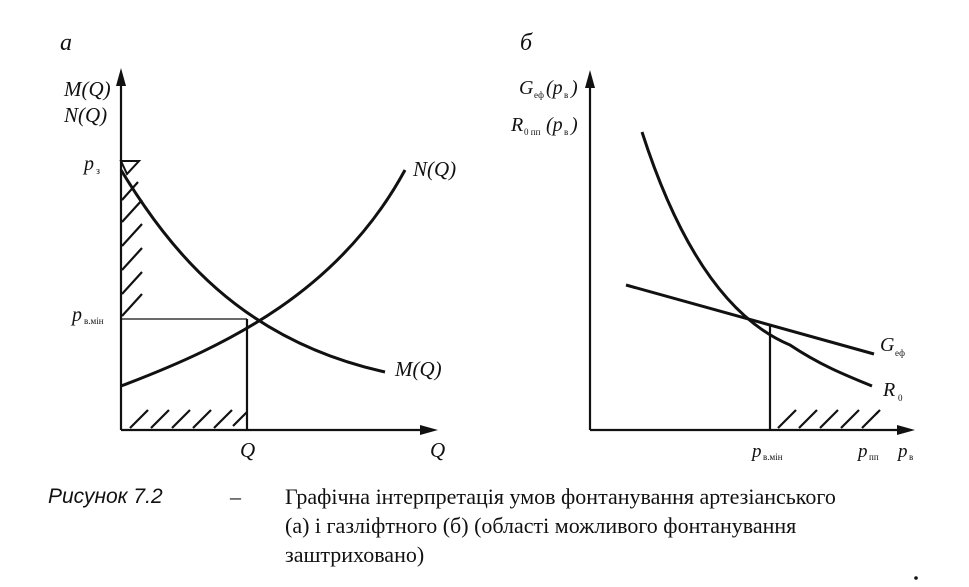 The height and width of the screenshot is (587, 969). What do you see at coordinates (105, 496) in the screenshot?
I see `caption-label: Рисунок 7.2` at bounding box center [105, 496].